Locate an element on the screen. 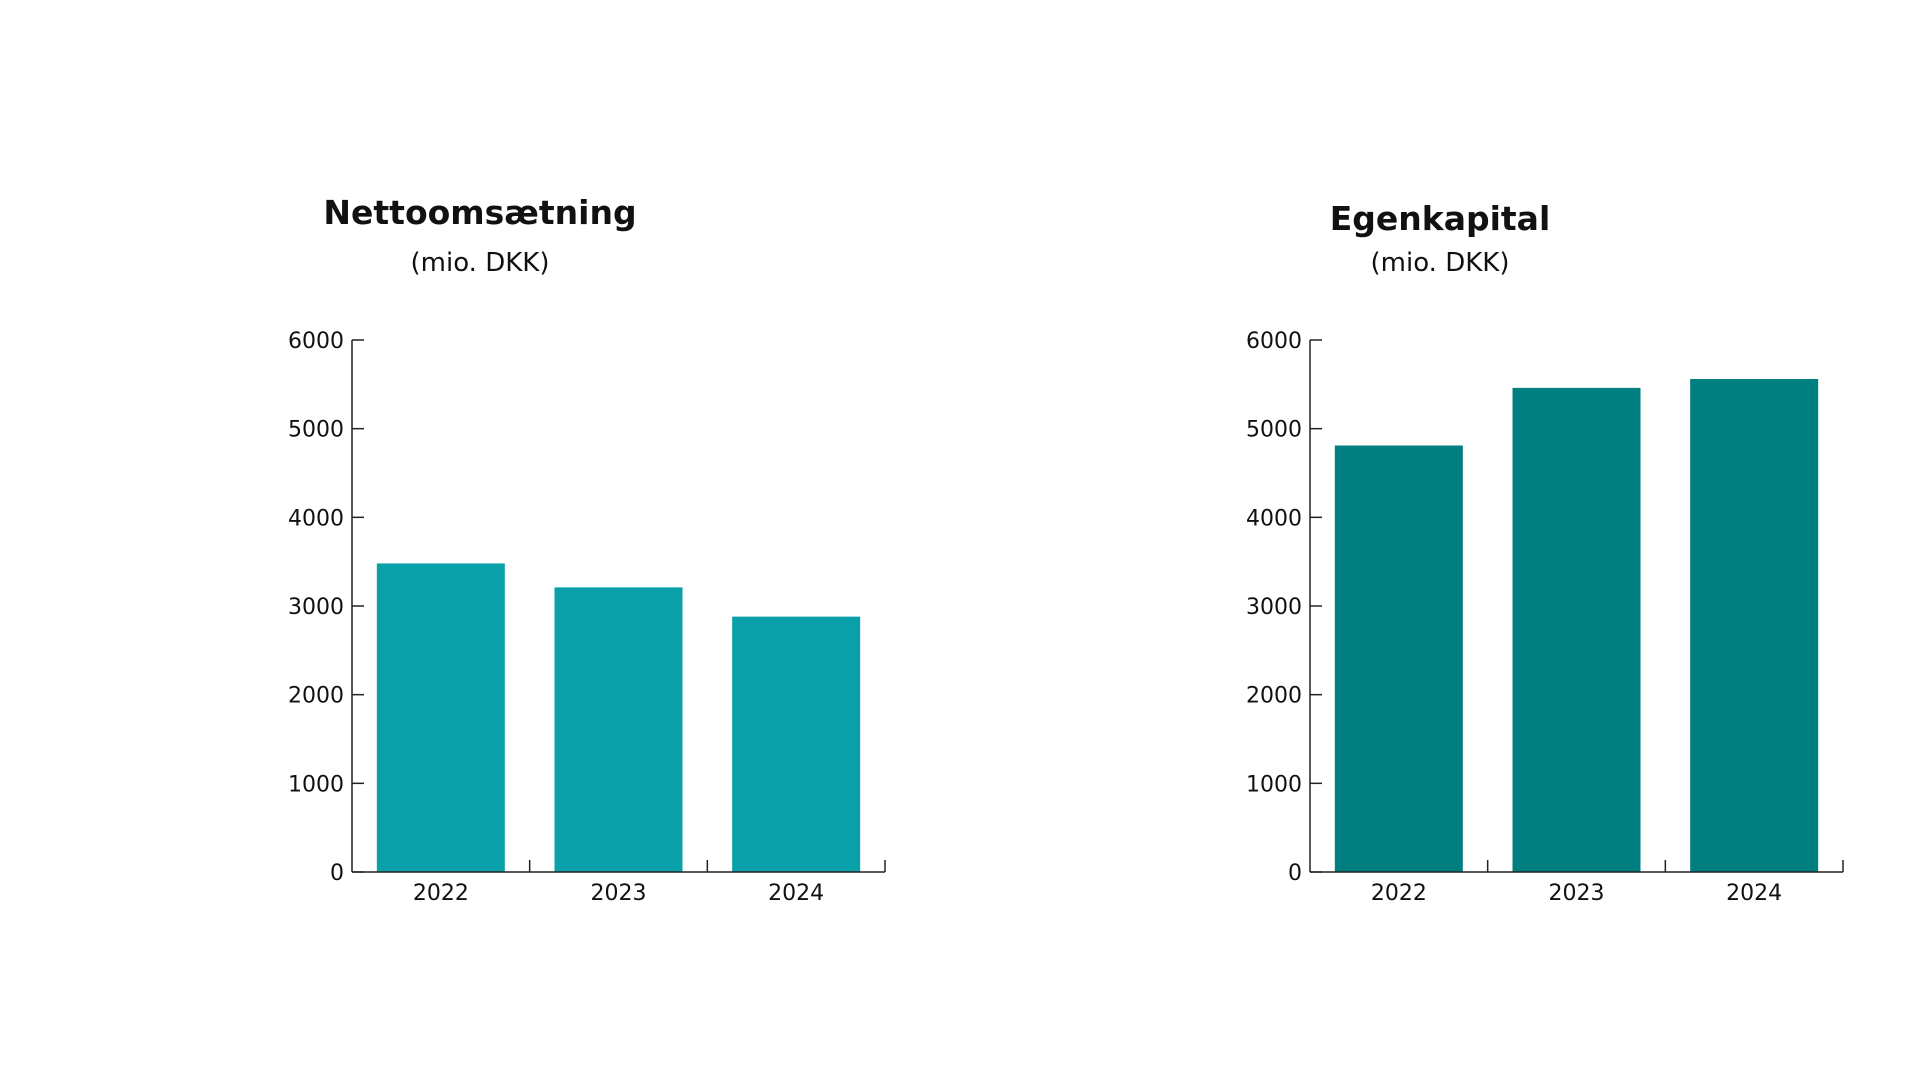 The height and width of the screenshot is (1080, 1920). chart-title: Egenkapital is located at coordinates (1440, 218).